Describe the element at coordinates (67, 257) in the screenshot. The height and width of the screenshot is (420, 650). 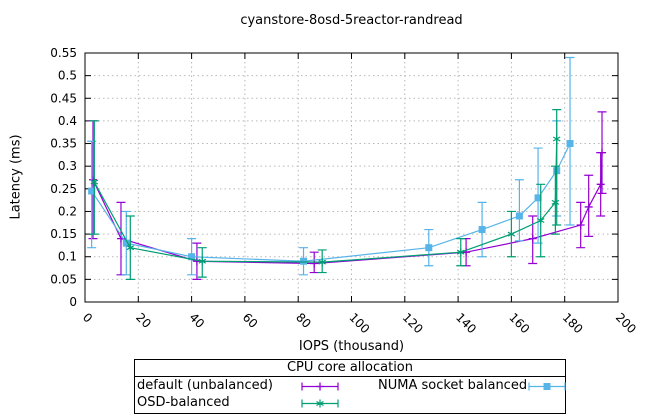
I see `y-tick-label: 0.1` at that location.